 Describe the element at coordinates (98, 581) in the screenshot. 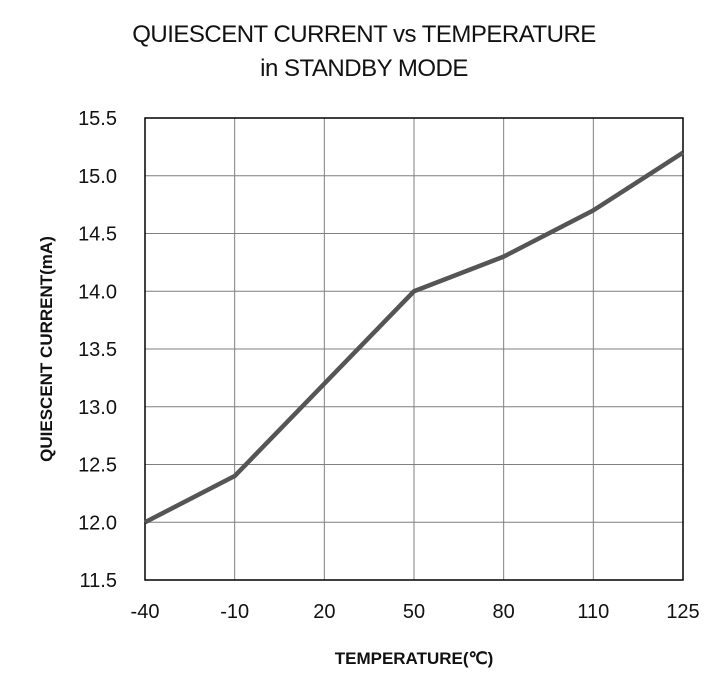

I see `y-tick-label: 11.5` at that location.